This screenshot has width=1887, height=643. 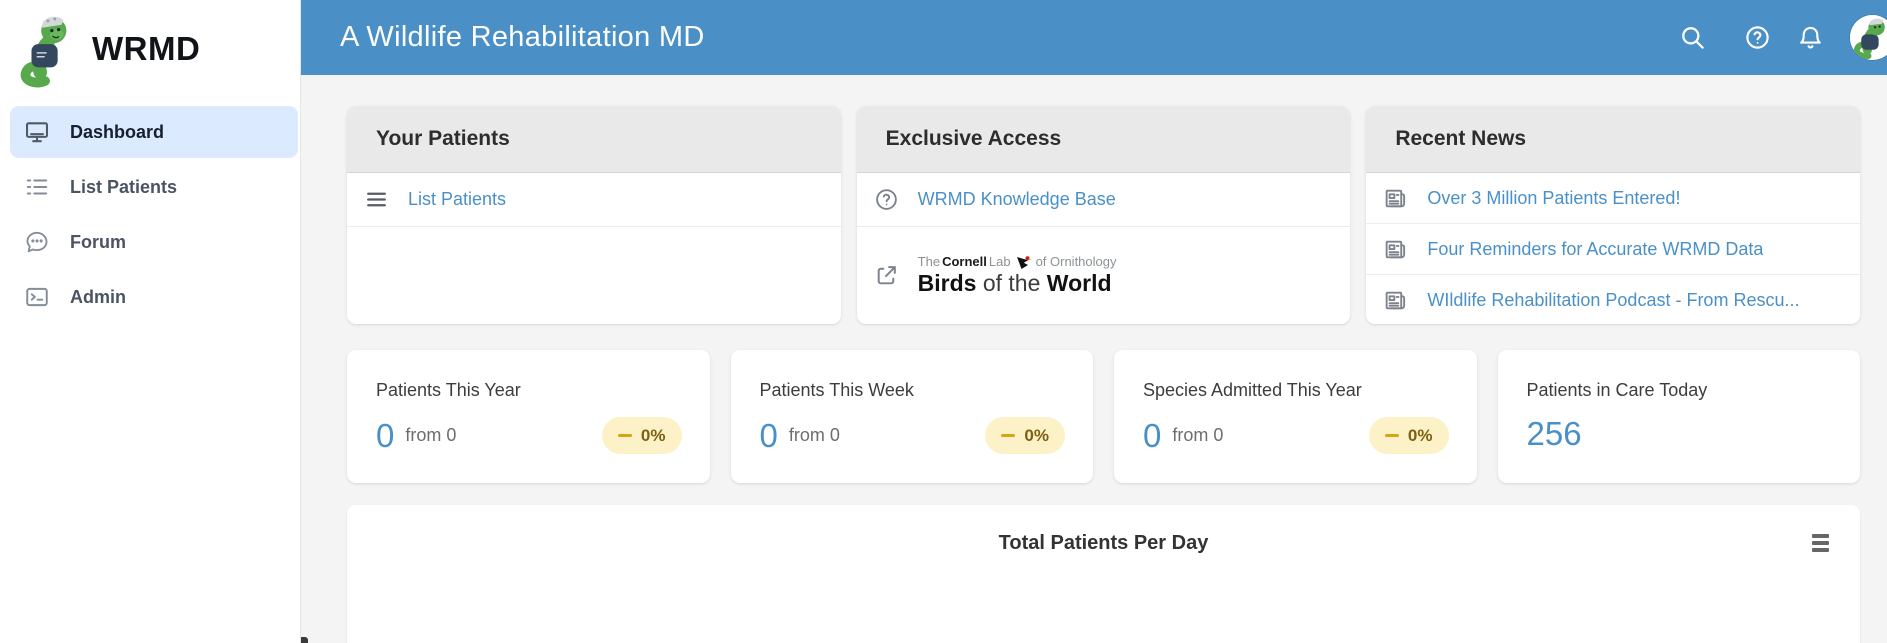 I want to click on brand-home-link: WRMD, so click(x=150, y=47).